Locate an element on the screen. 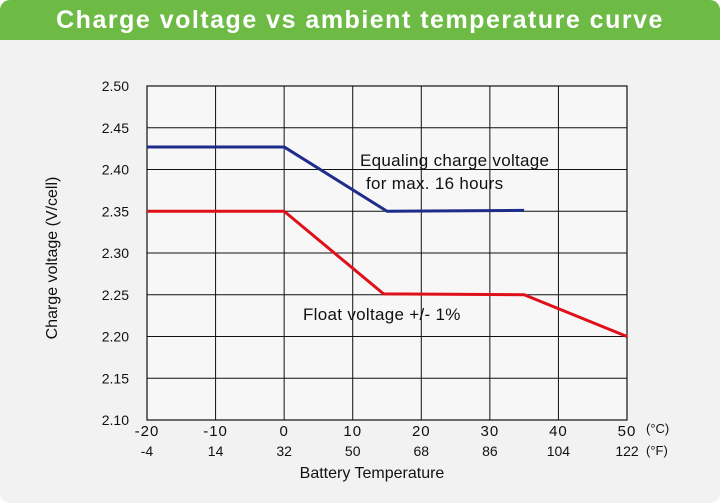 The width and height of the screenshot is (720, 503). x-tick-label-celsius: 0 is located at coordinates (283, 431).